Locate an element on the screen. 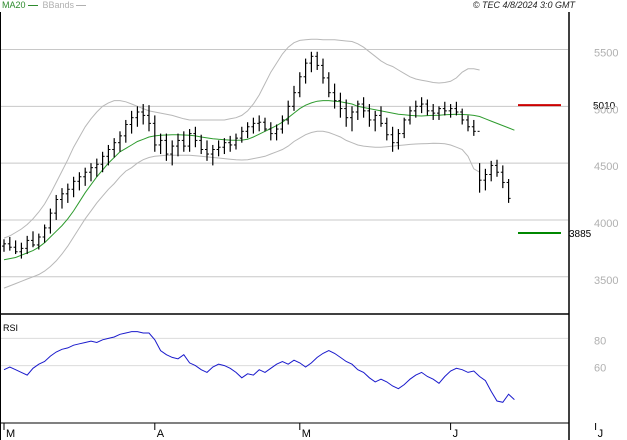 This screenshot has width=627, height=440. resistance-level-label: 5010 is located at coordinates (604, 106).